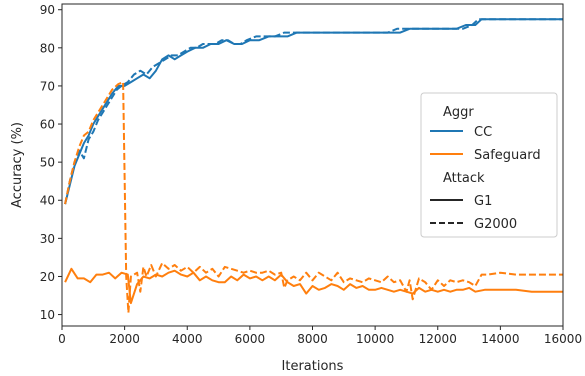 The height and width of the screenshot is (376, 585). I want to click on y-tick-label: 50, so click(47, 163).